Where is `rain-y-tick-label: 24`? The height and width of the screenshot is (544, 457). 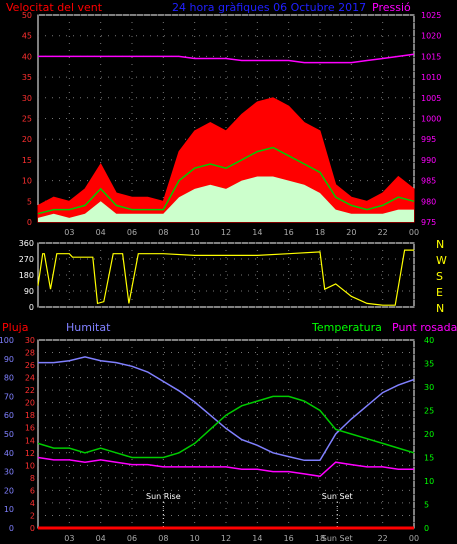
rain-y-tick-label: 24 is located at coordinates (30, 378).